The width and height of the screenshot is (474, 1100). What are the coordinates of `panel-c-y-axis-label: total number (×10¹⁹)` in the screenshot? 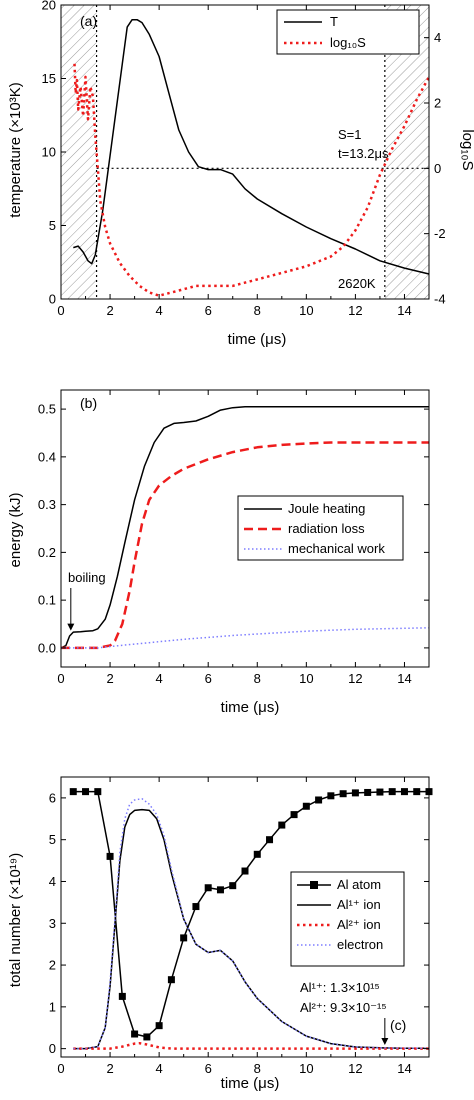 It's located at (15, 920).